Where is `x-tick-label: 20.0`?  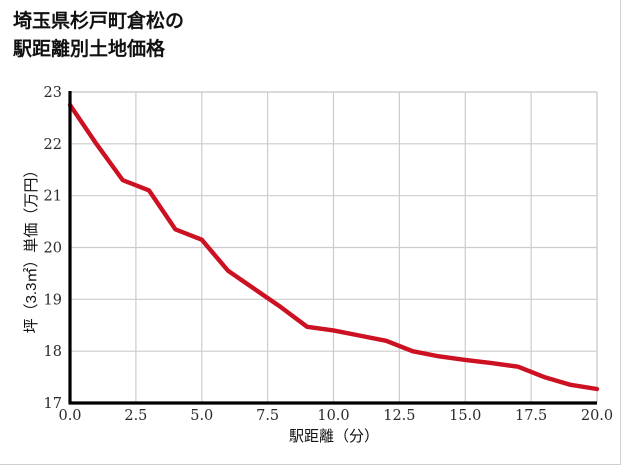
x-tick-label: 20.0 is located at coordinates (597, 416).